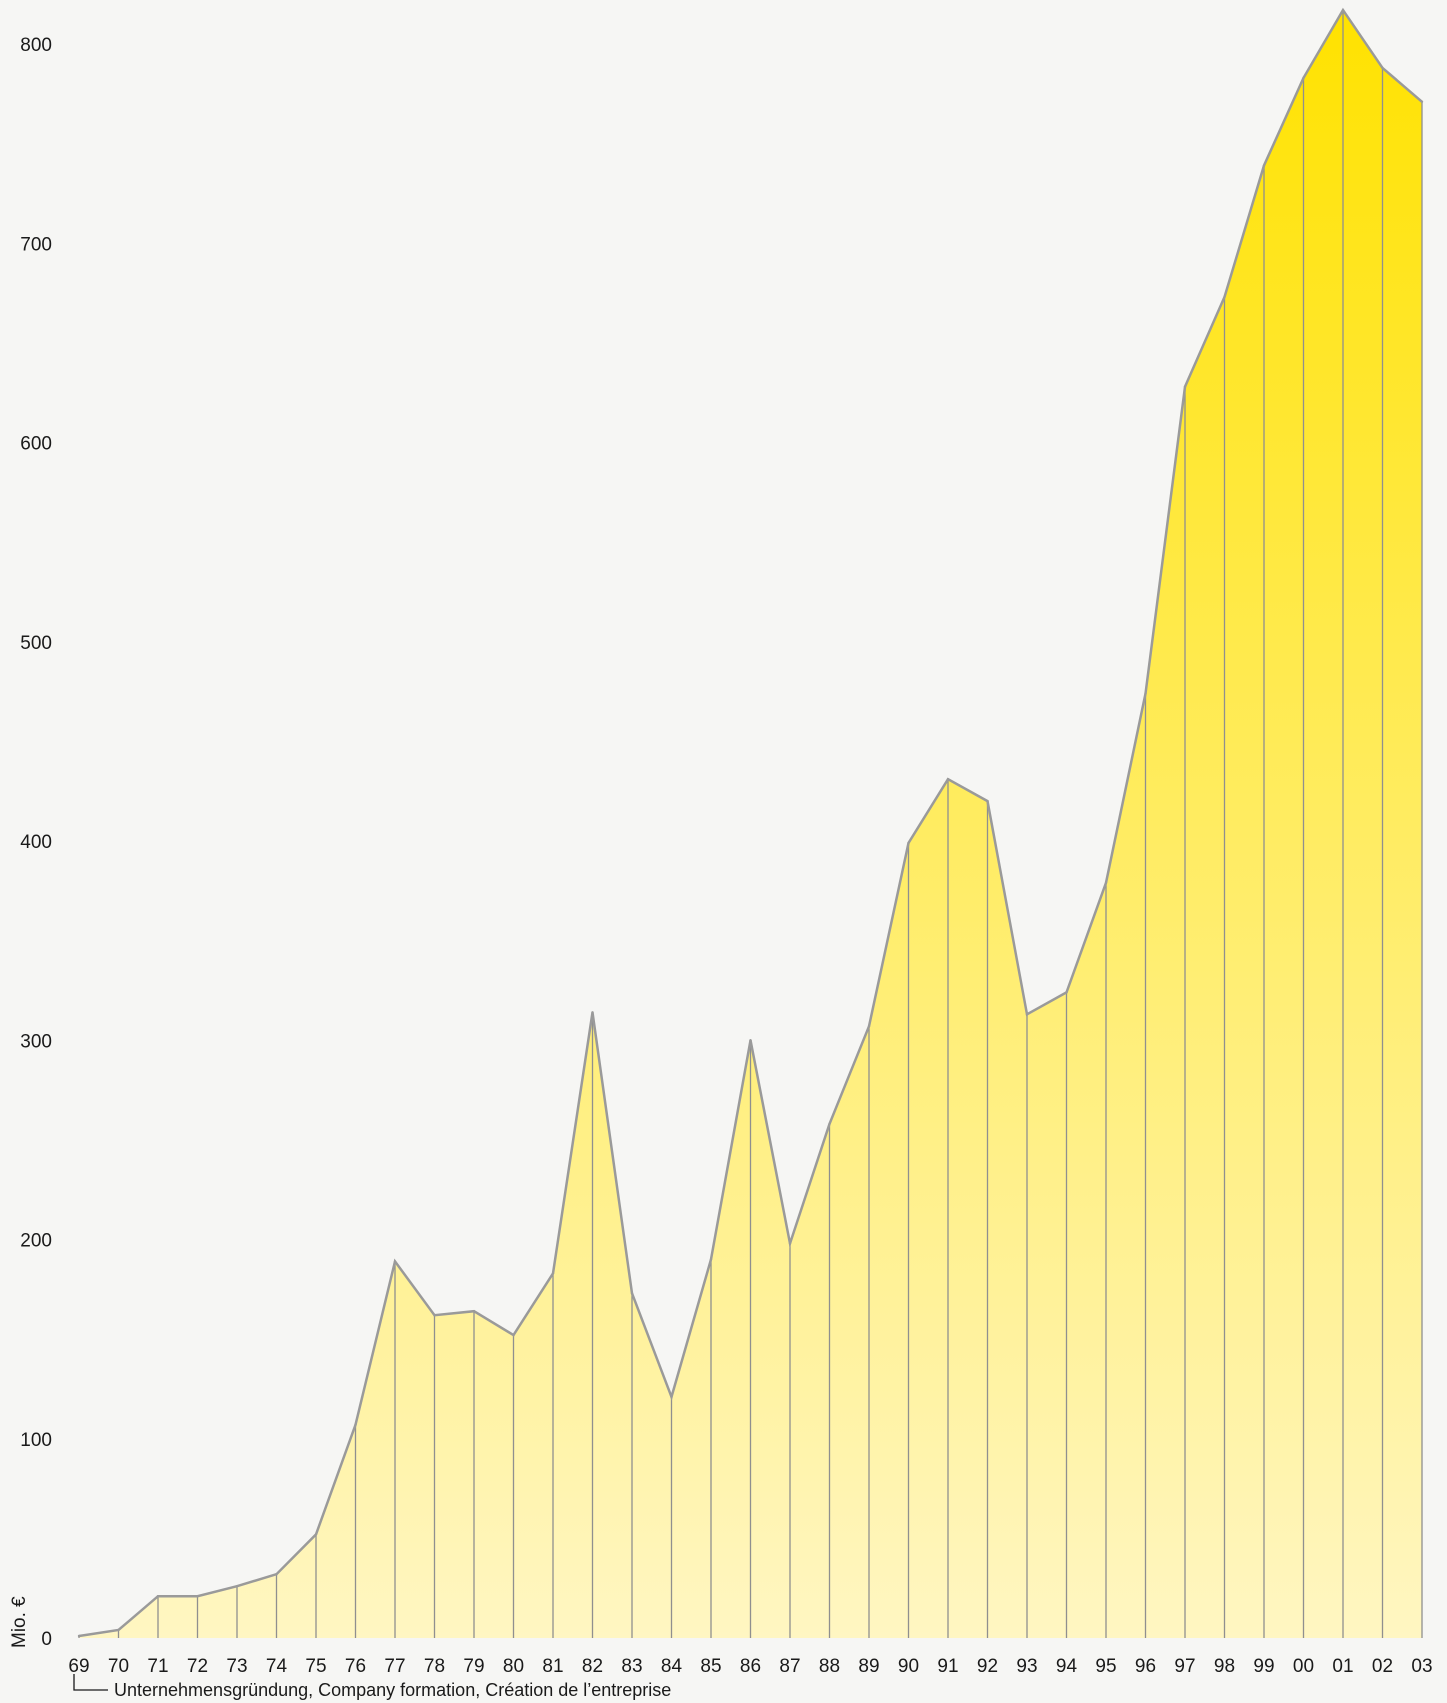 Image resolution: width=1447 pixels, height=1703 pixels. I want to click on x-tick-label-97: 97, so click(1184, 1666).